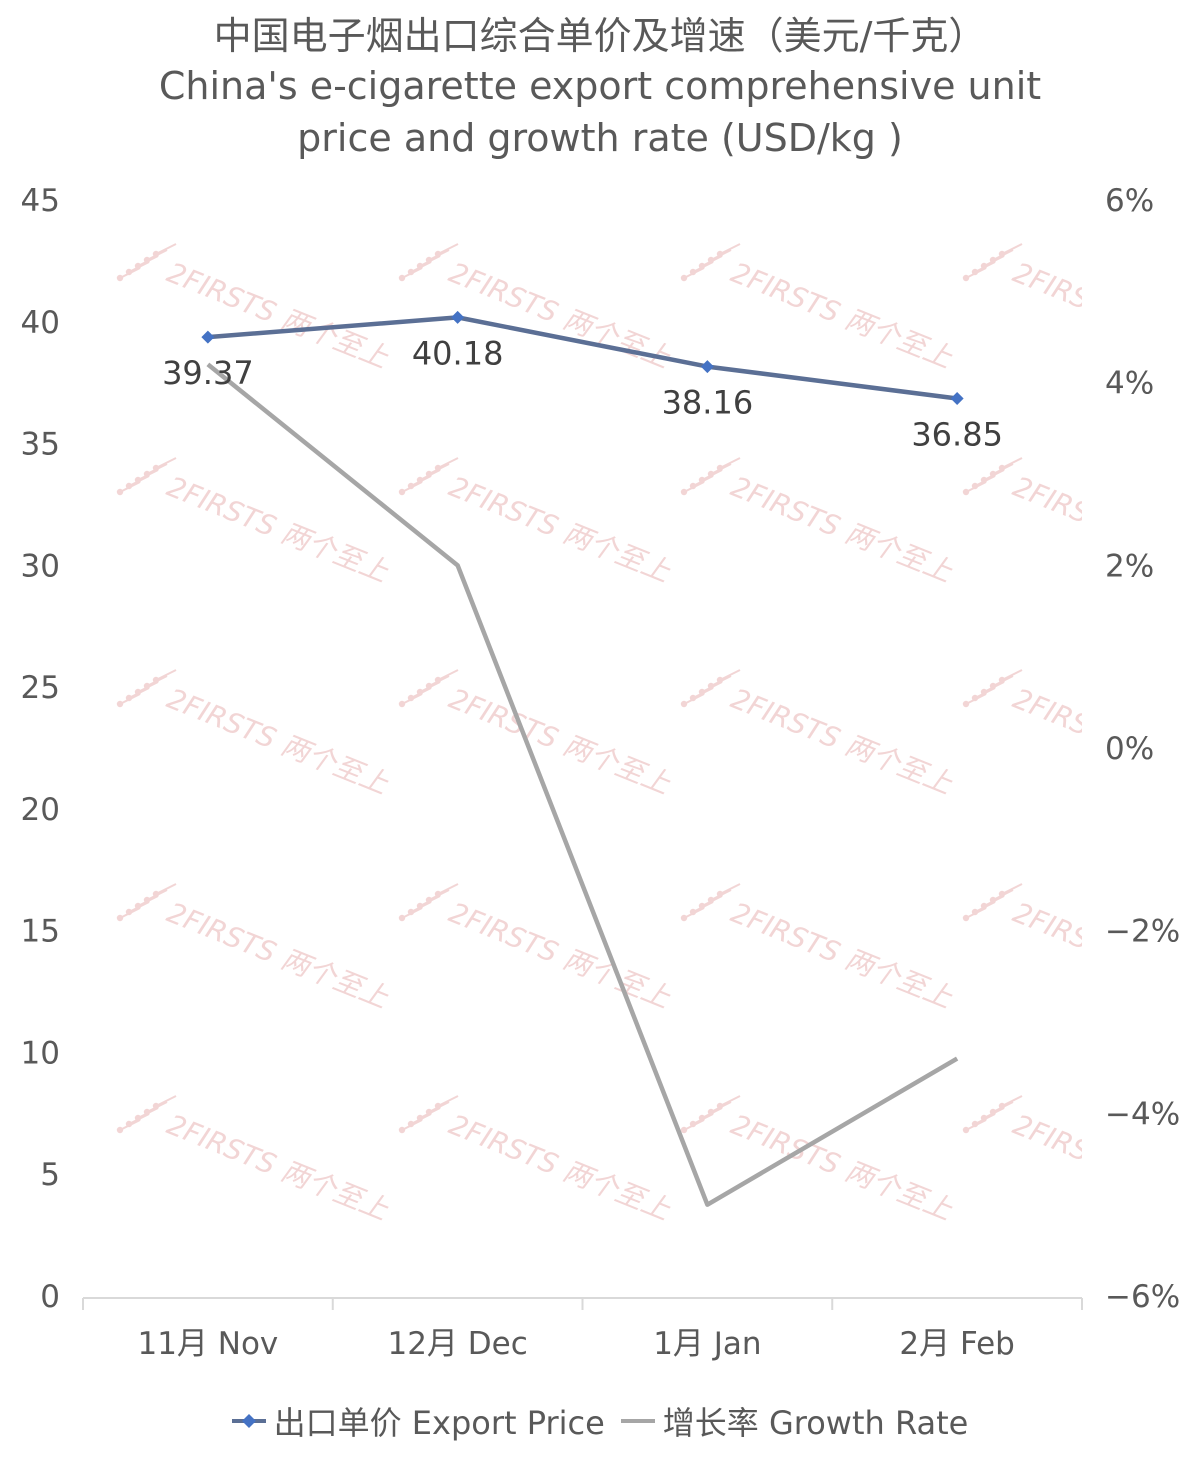  Describe the element at coordinates (40, 688) in the screenshot. I see `y-left-tick-label: 25` at that location.